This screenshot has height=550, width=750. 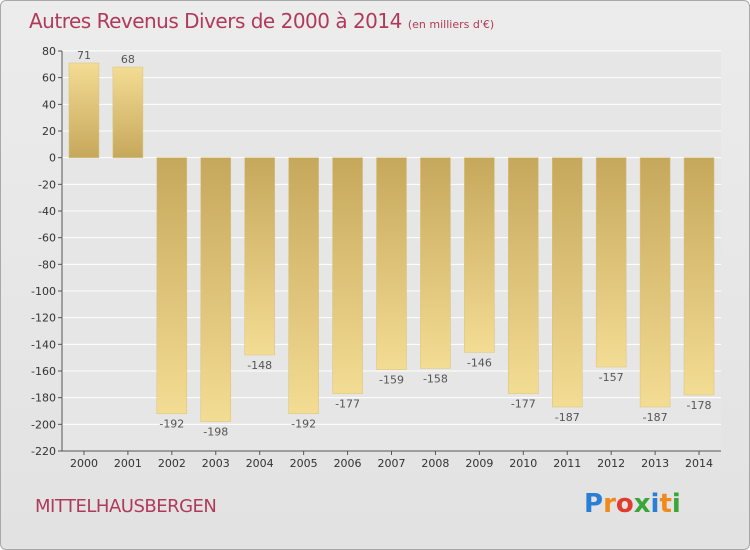 What do you see at coordinates (303, 285) in the screenshot?
I see `bar-2005` at bounding box center [303, 285].